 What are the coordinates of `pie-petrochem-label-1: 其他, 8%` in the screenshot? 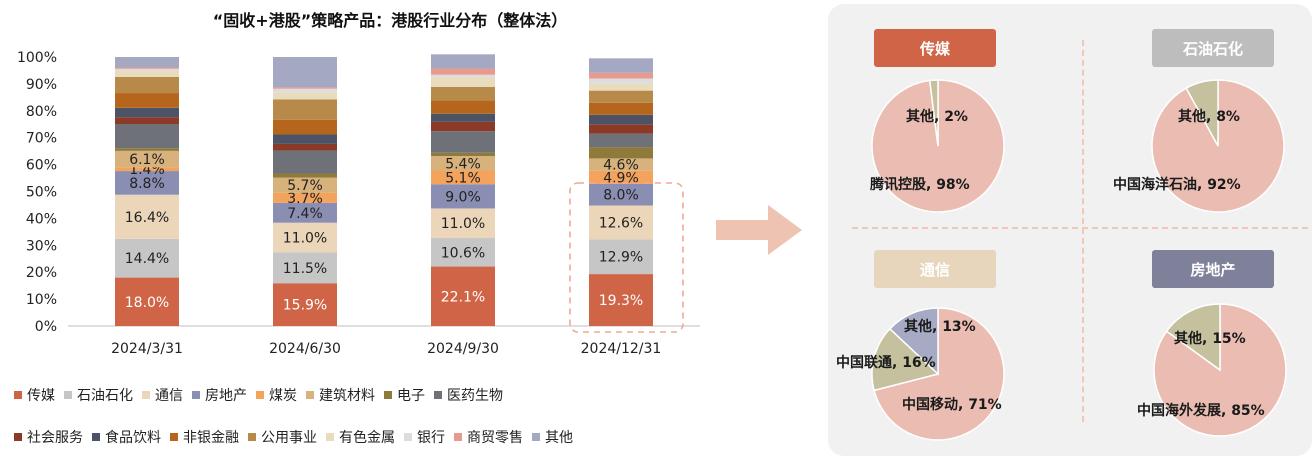 It's located at (1209, 117).